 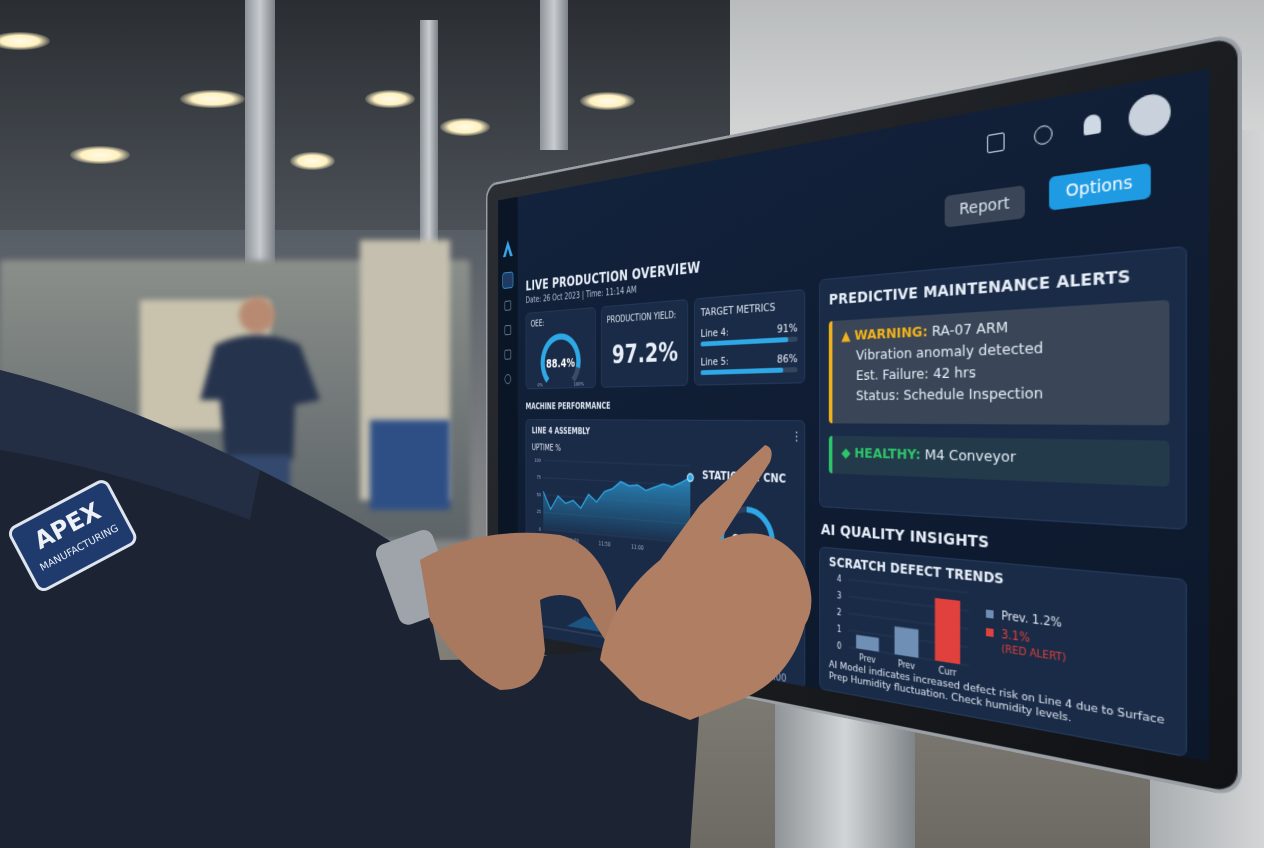 I want to click on ring-label: 92%, so click(x=747, y=542).